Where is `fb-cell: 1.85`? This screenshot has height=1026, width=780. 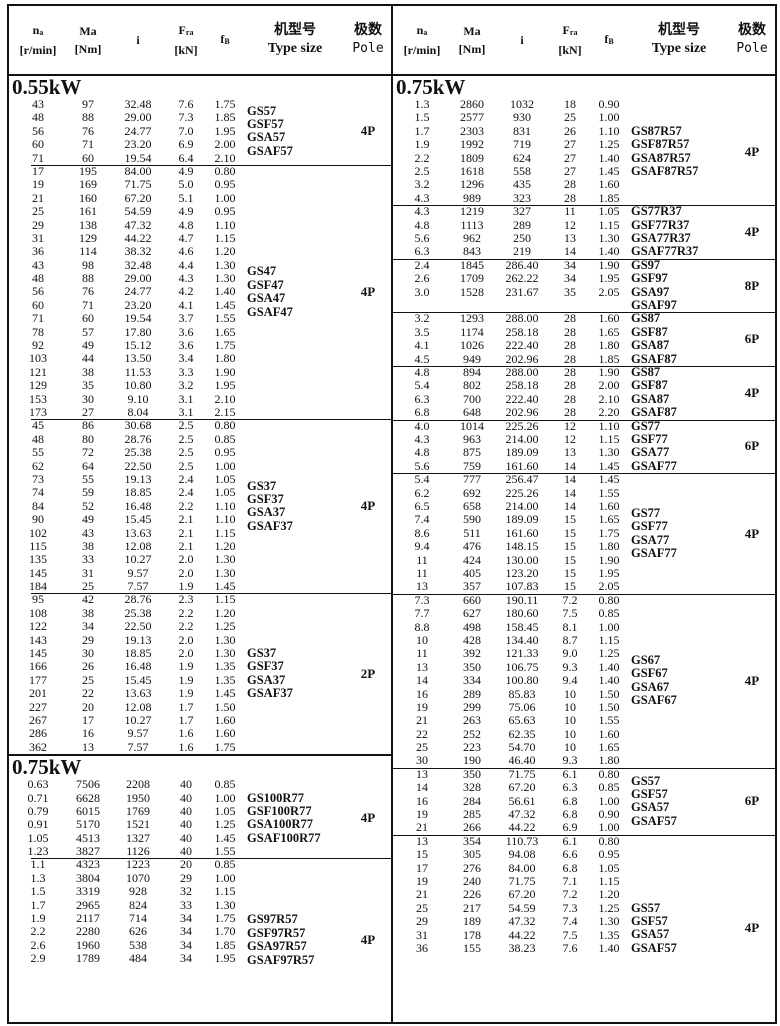 fb-cell: 1.85 is located at coordinates (225, 117).